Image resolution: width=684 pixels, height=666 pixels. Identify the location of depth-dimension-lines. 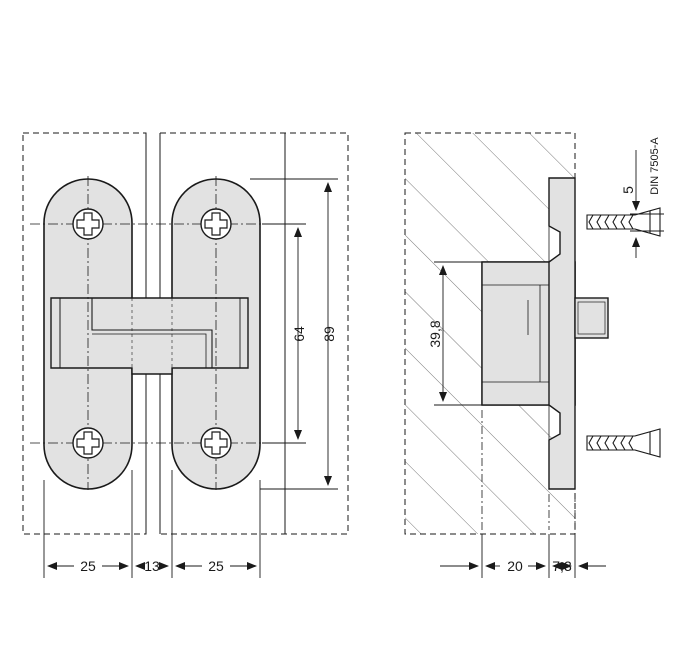
(523, 556).